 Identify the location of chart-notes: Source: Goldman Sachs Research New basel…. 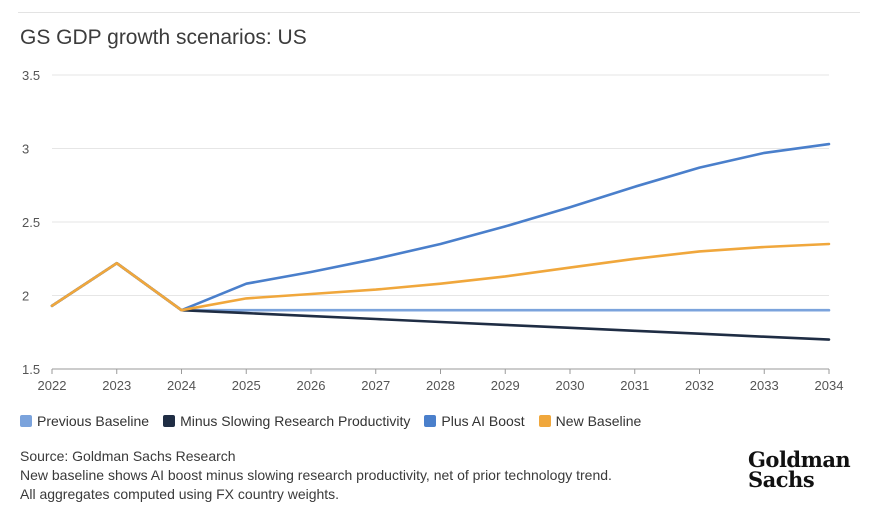
(316, 475).